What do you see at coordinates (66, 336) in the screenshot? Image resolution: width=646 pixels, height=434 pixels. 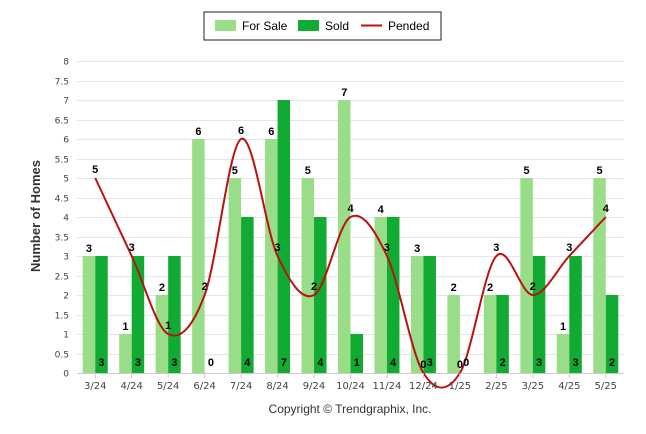 I see `y-tick-label: 1` at bounding box center [66, 336].